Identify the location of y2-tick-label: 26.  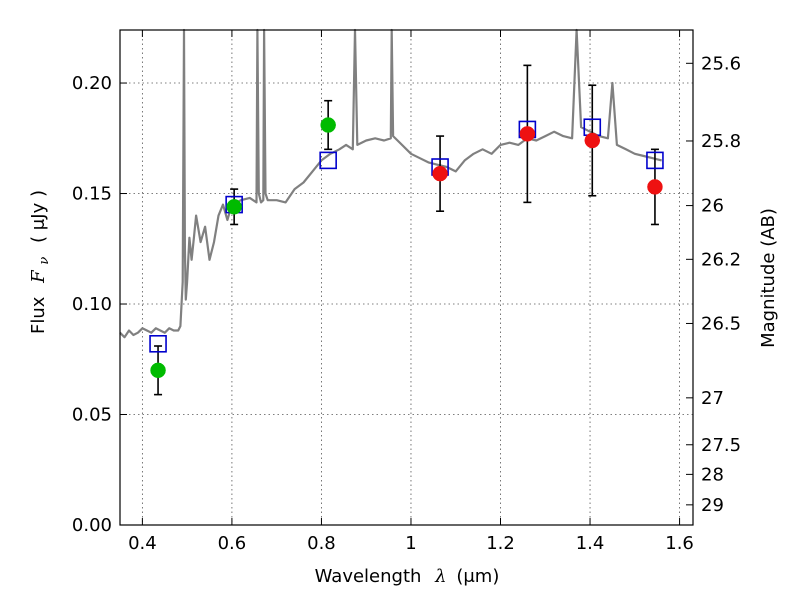
(712, 206).